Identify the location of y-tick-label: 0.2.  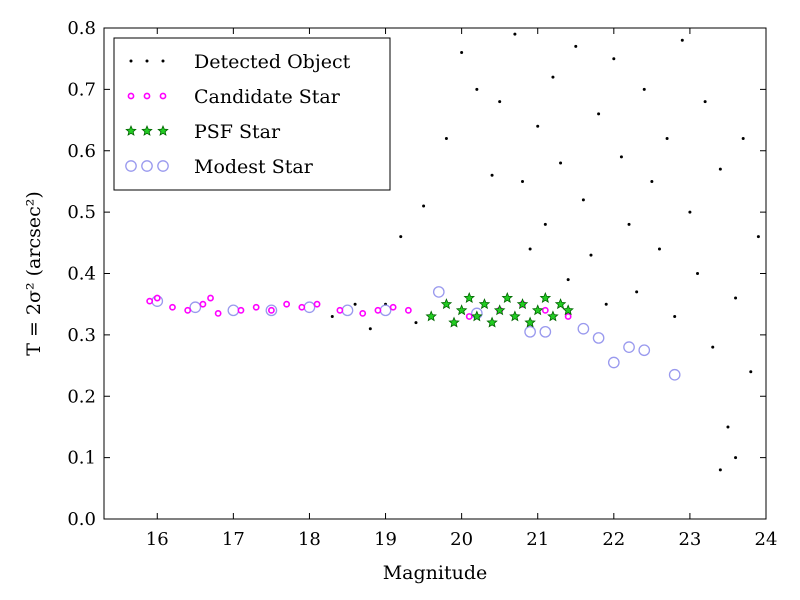
(81, 396).